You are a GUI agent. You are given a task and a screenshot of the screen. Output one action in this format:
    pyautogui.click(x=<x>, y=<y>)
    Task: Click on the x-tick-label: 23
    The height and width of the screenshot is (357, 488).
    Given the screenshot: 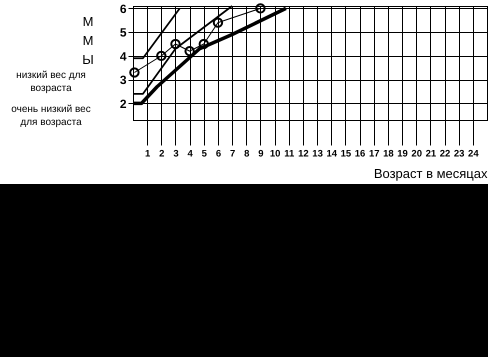 What is the action you would take?
    pyautogui.click(x=459, y=154)
    